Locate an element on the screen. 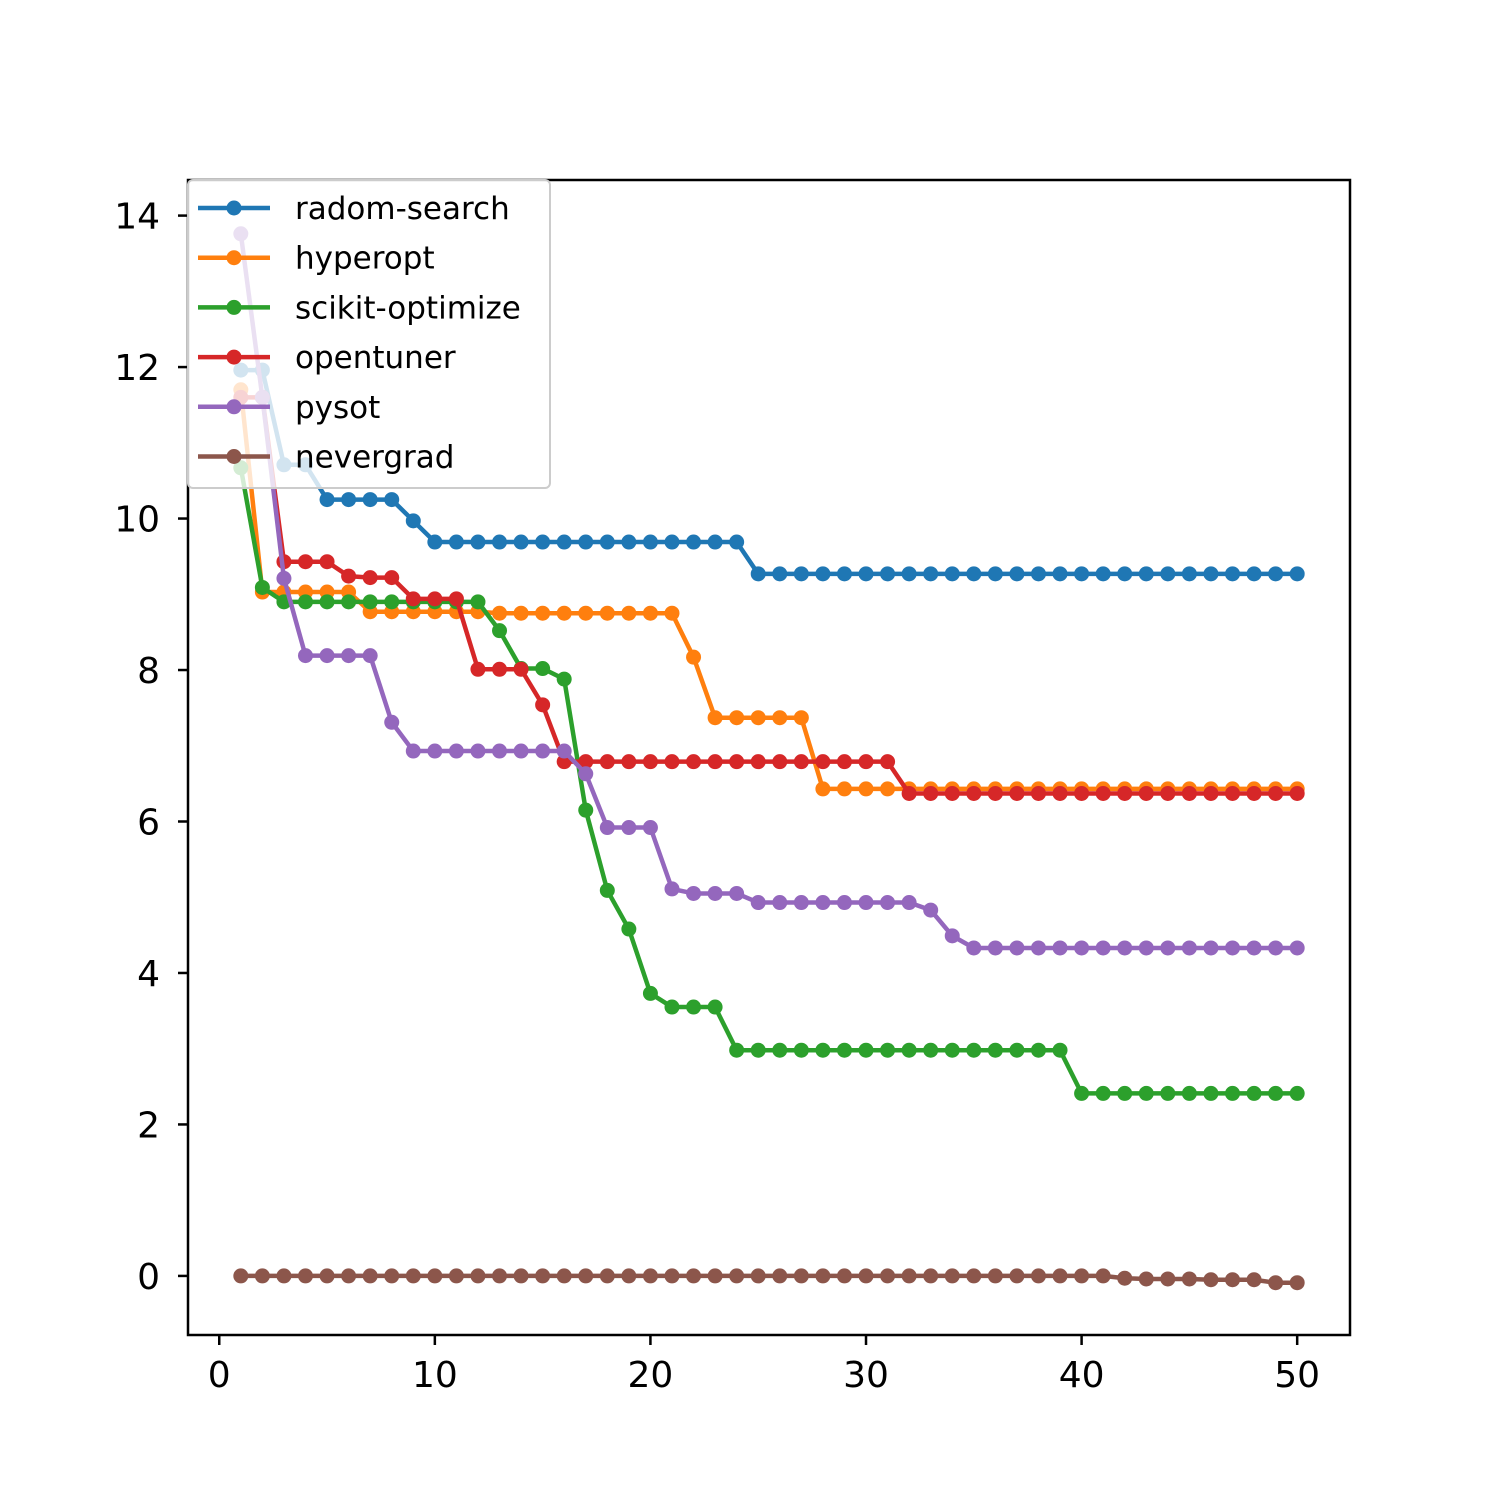 Image resolution: width=1500 pixels, height=1500 pixels. legend-label: opentuner is located at coordinates (375, 358).